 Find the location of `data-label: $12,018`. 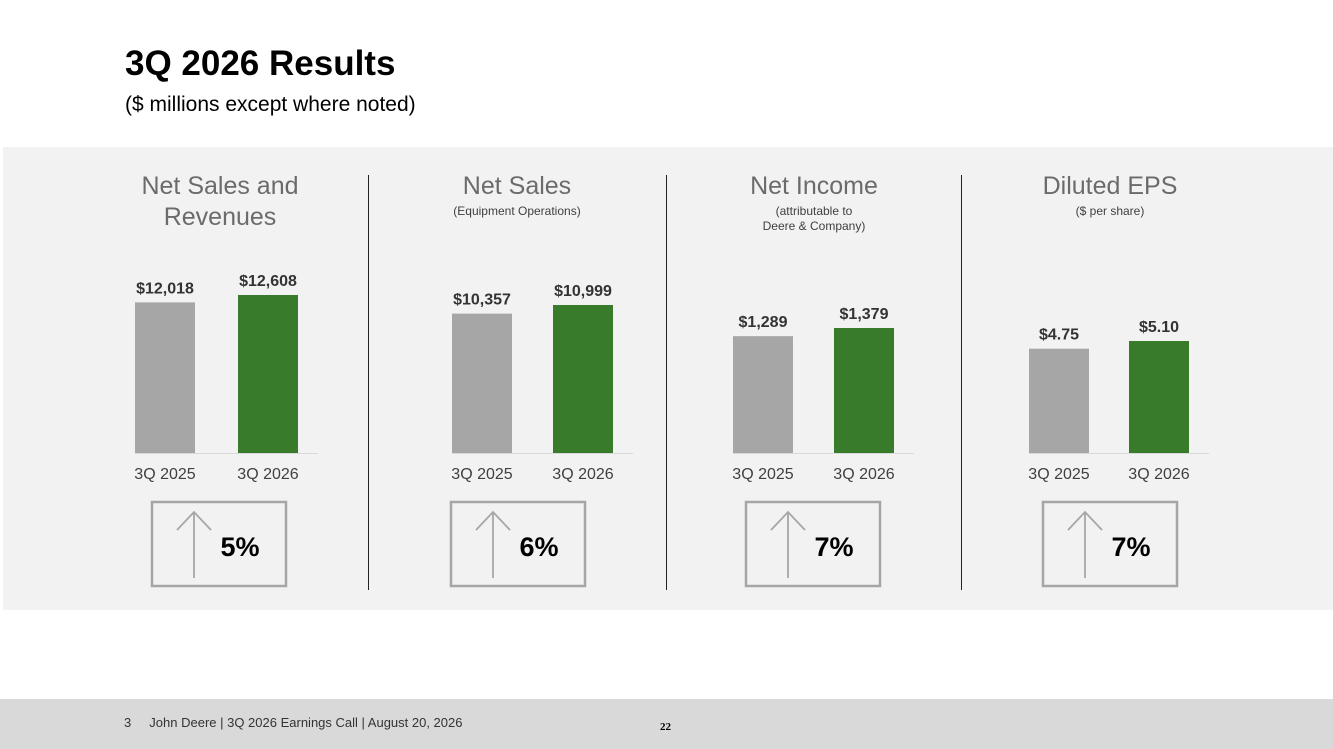

data-label: $12,018 is located at coordinates (165, 288).